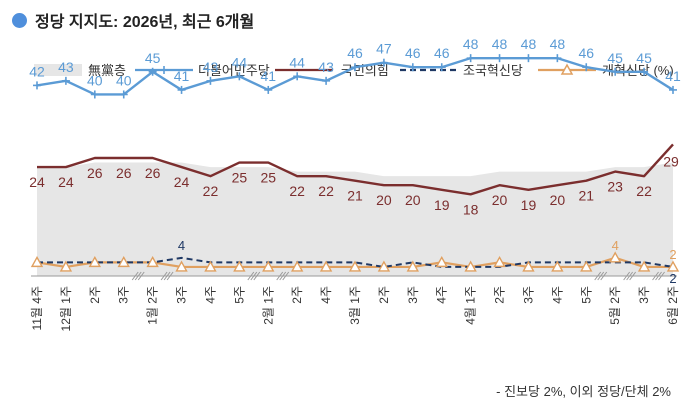  I want to click on legend-label-minju: 더불어민주당, so click(234, 70).